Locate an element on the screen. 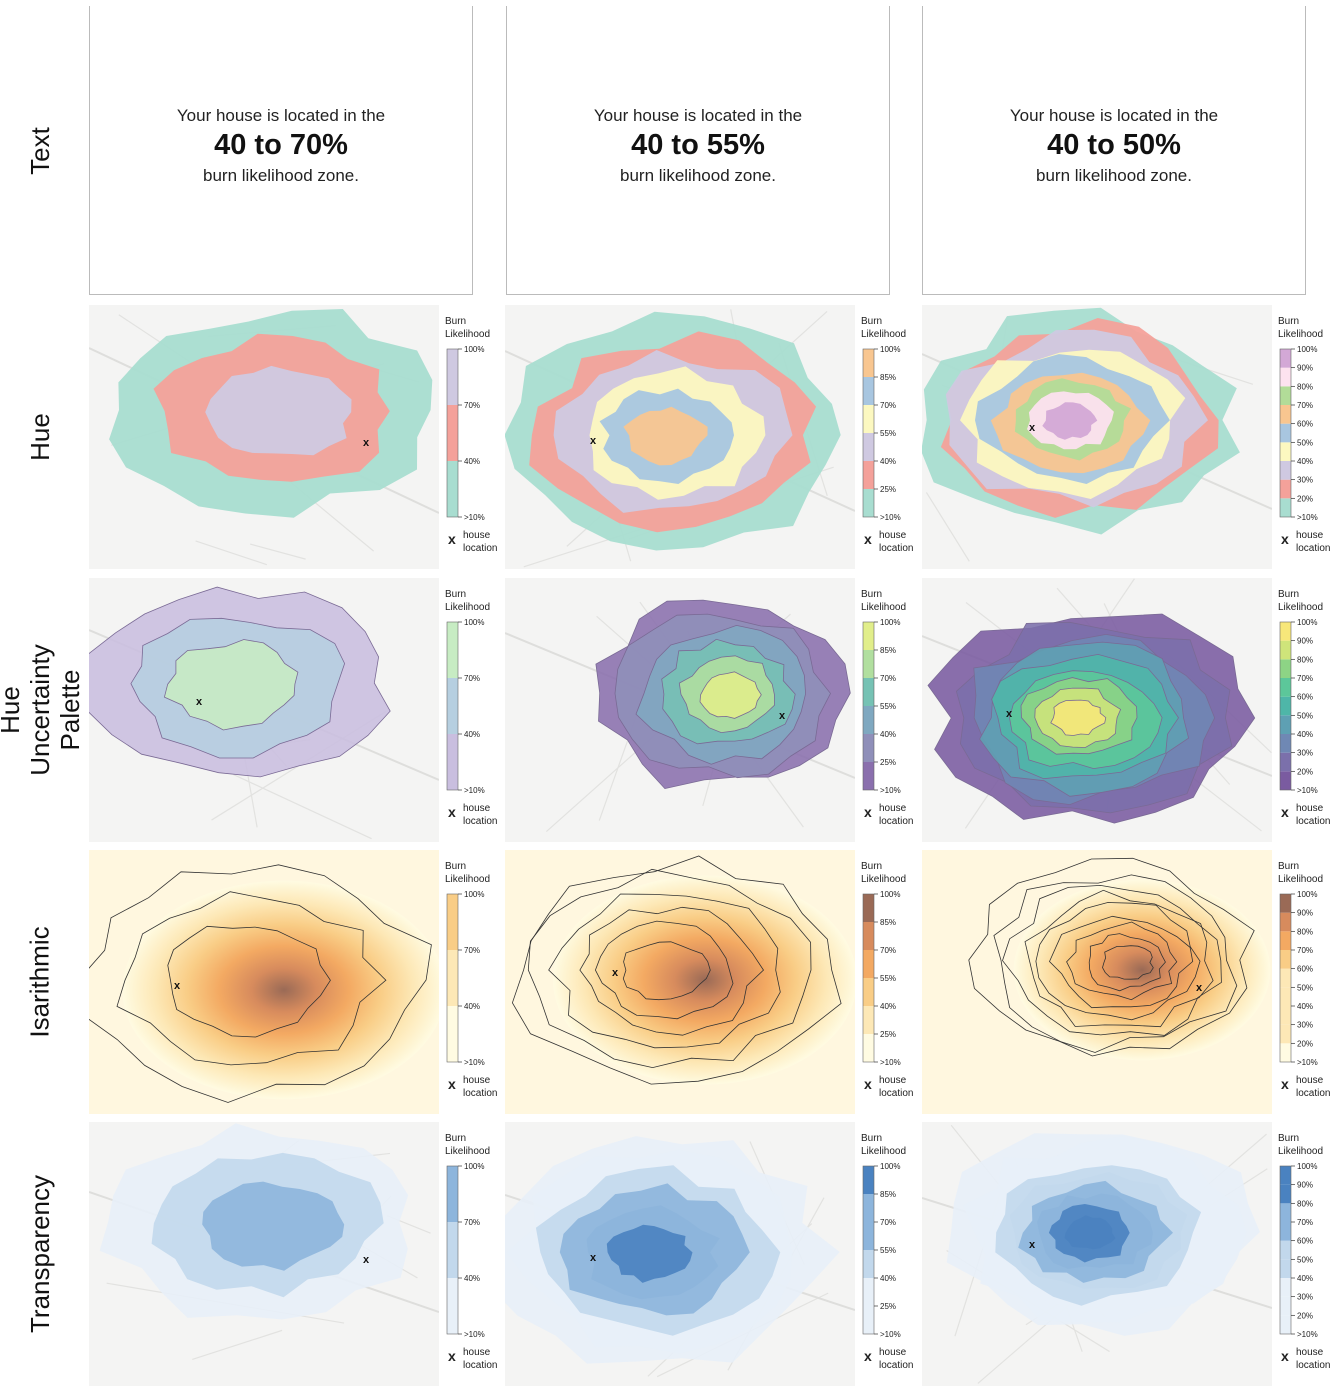 Image resolution: width=1342 pixels, height=1386 pixels. text-card-line: Your house is located in the is located at coordinates (1114, 115).